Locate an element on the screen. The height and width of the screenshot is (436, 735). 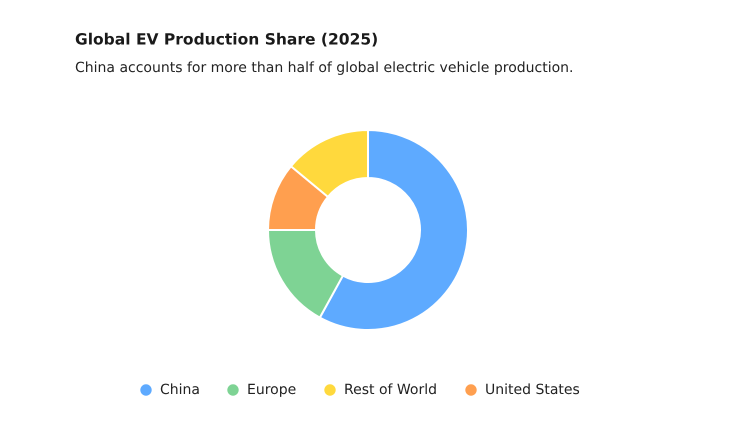
legend-label: China is located at coordinates (180, 390).